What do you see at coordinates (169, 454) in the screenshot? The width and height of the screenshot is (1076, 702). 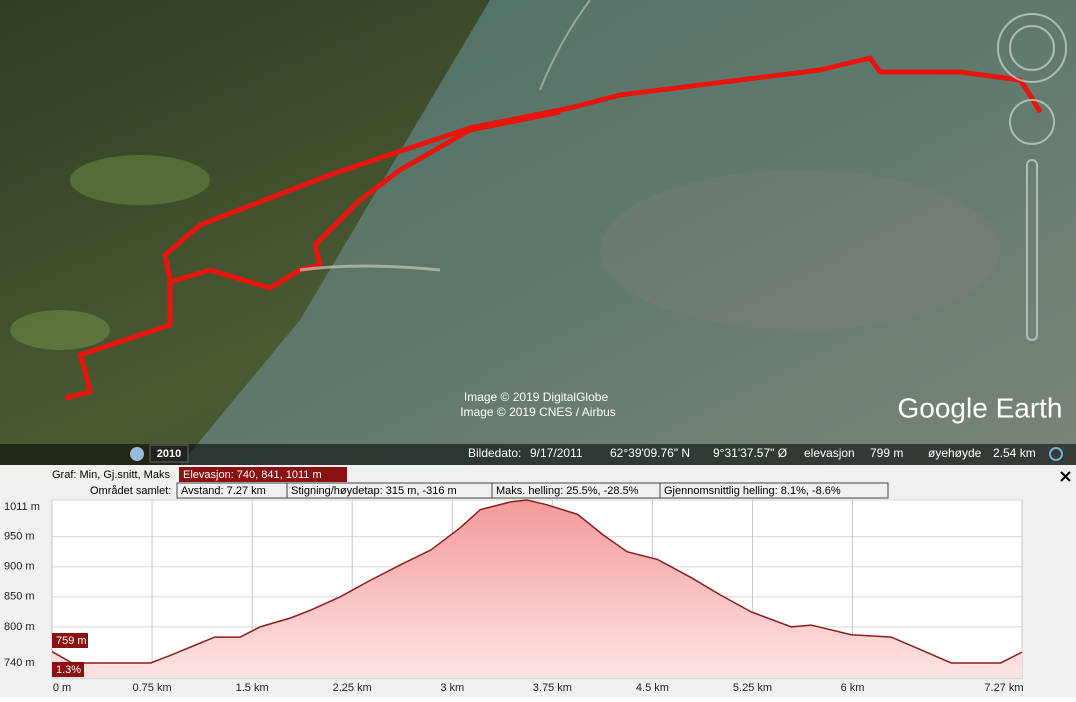 I see `year: 2010` at bounding box center [169, 454].